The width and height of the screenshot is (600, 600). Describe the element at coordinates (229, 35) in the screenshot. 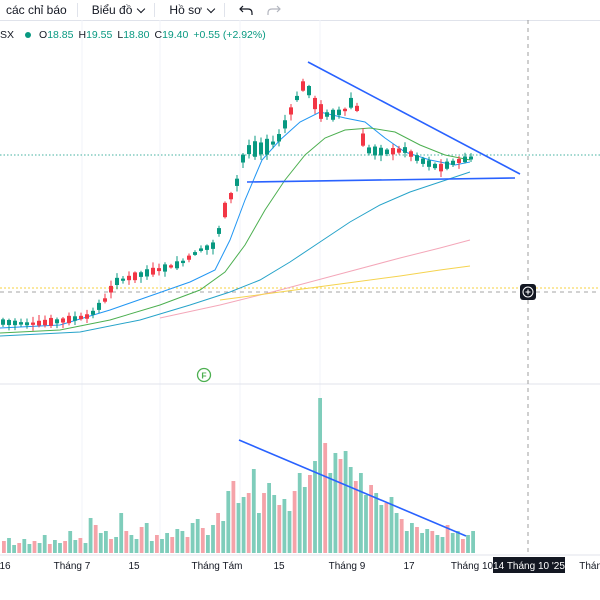

I see `change-value: +0.55 (+2.92%)` at that location.